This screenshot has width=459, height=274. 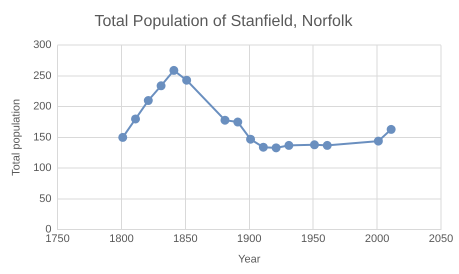 I want to click on chart-title: Total Population of Stanfield, Norfolk, so click(x=224, y=21).